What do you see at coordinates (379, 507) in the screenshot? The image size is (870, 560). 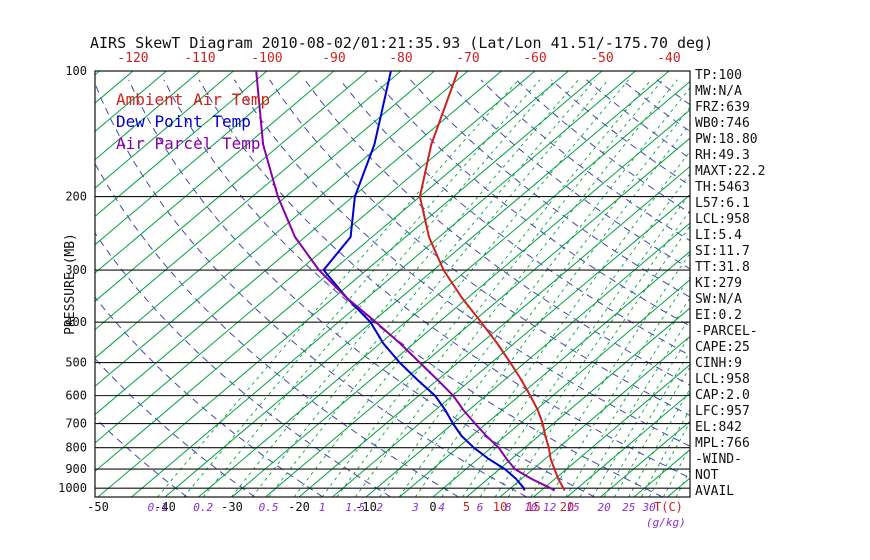 I see `mixing-ratio-label: 2` at bounding box center [379, 507].